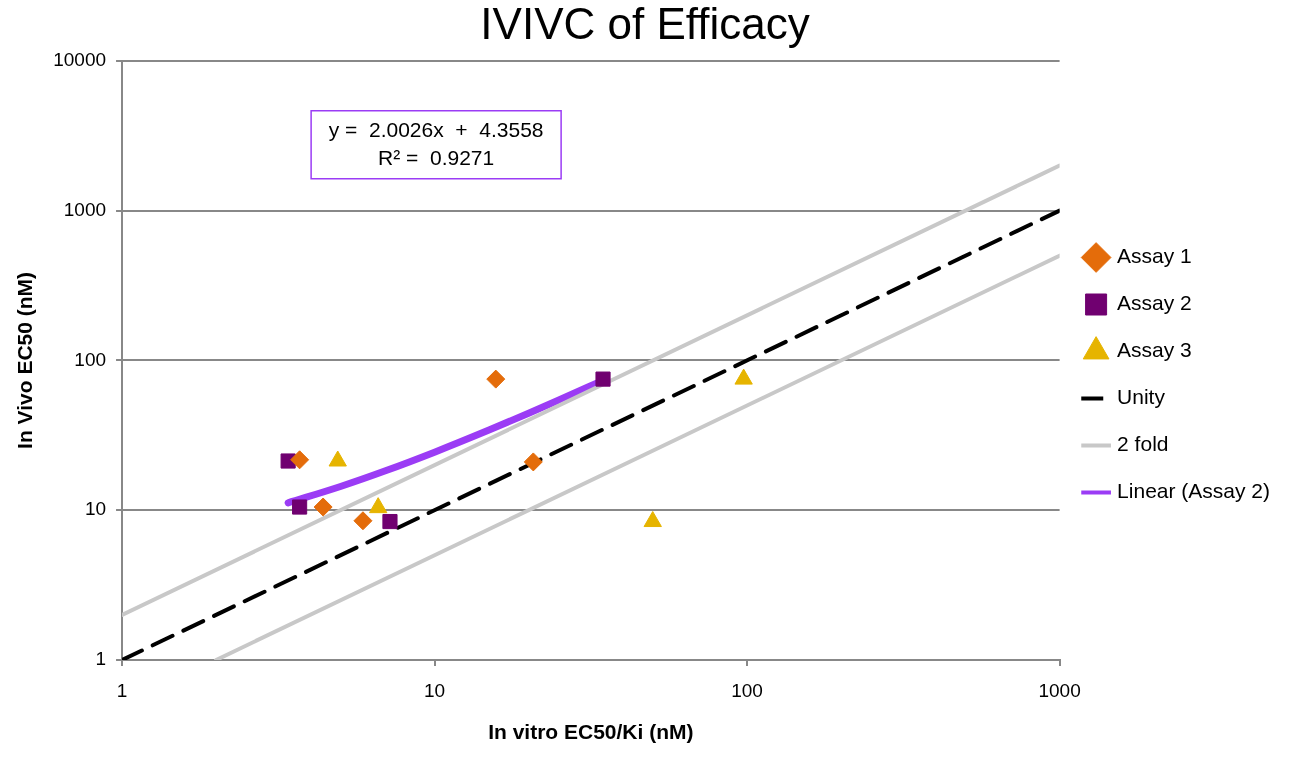  What do you see at coordinates (101, 659) in the screenshot?
I see `y-tick-label: 1` at bounding box center [101, 659].